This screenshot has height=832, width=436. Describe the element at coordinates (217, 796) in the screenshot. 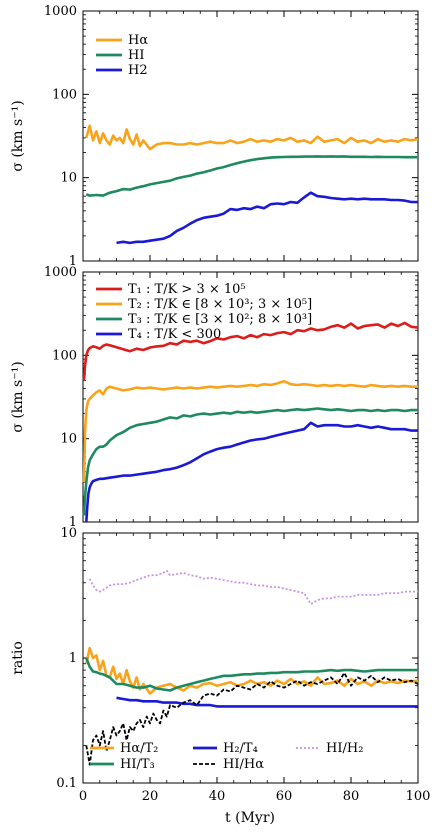

I see `x-tick-label: 40` at that location.